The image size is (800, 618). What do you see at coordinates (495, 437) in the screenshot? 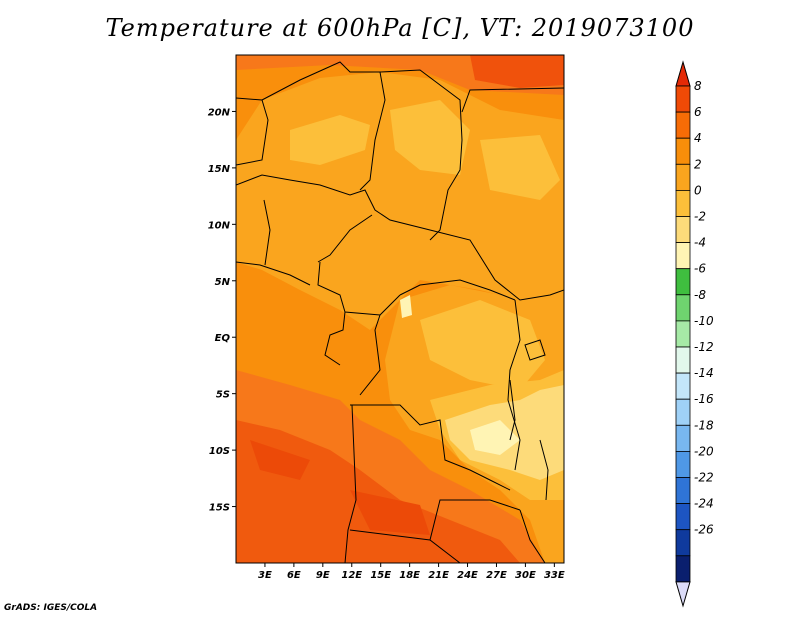
I see `field-patch-m4tom2` at bounding box center [495, 437].